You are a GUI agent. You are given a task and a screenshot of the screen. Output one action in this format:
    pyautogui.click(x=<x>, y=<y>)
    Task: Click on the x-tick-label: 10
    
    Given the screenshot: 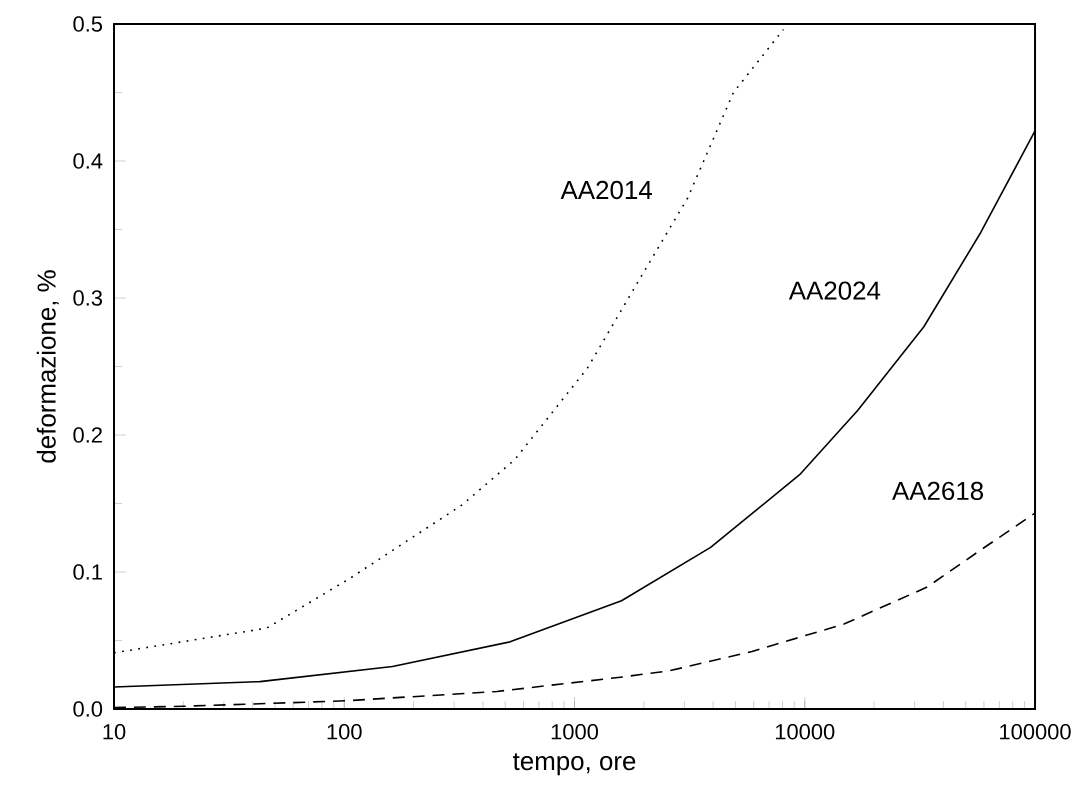 What is the action you would take?
    pyautogui.click(x=114, y=732)
    